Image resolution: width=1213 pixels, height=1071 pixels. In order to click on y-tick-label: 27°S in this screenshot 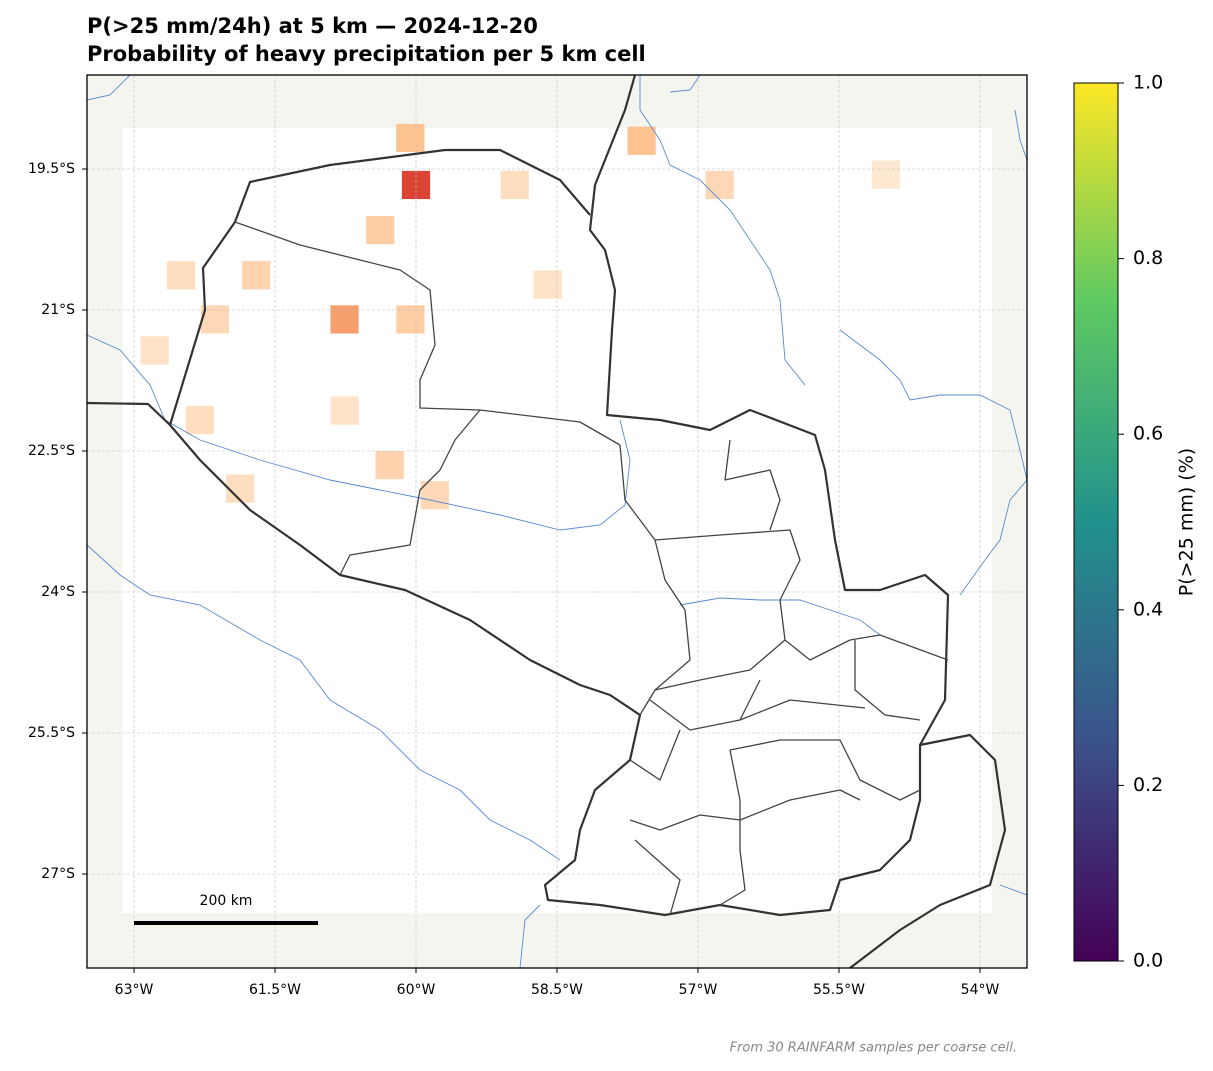, I will do `click(58, 874)`.